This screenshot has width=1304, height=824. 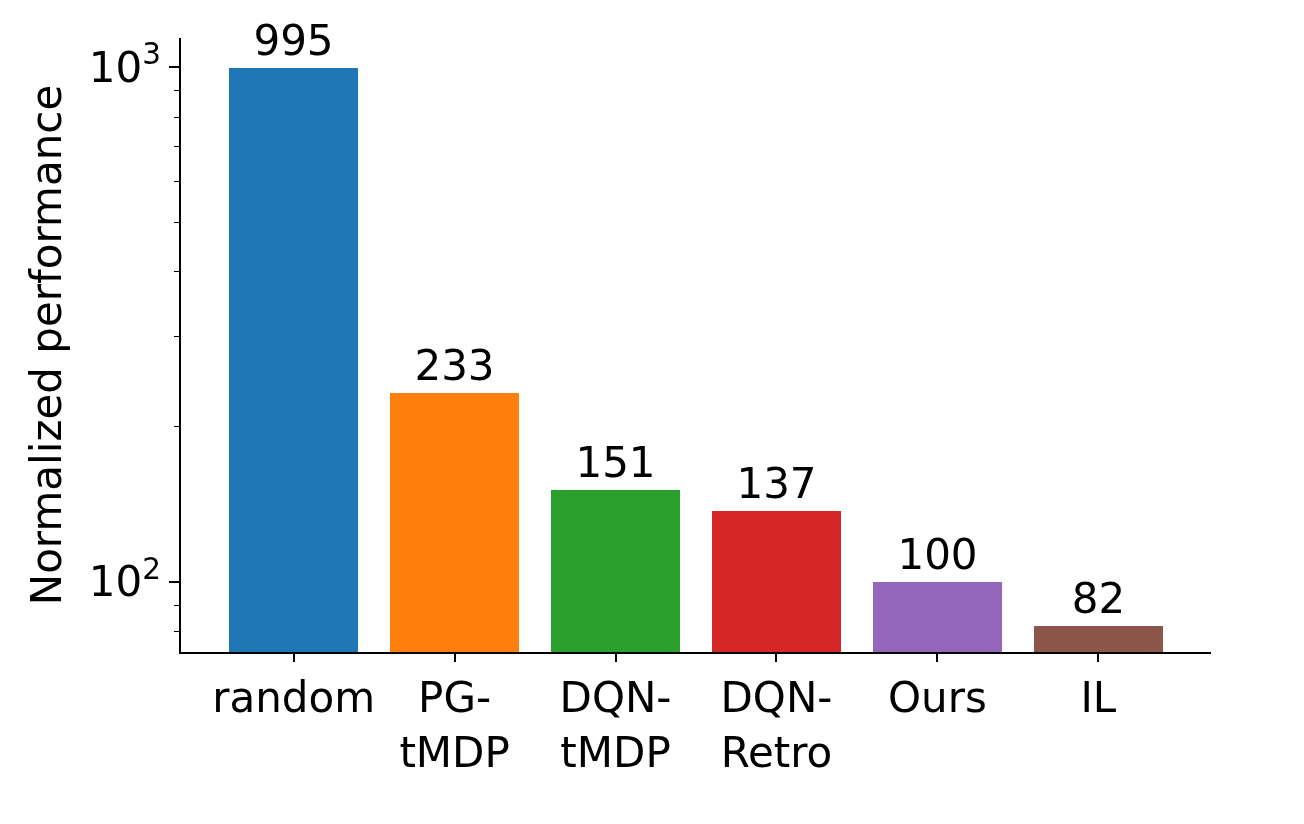 What do you see at coordinates (46, 345) in the screenshot?
I see `y-axis-title: Normalized performance` at bounding box center [46, 345].